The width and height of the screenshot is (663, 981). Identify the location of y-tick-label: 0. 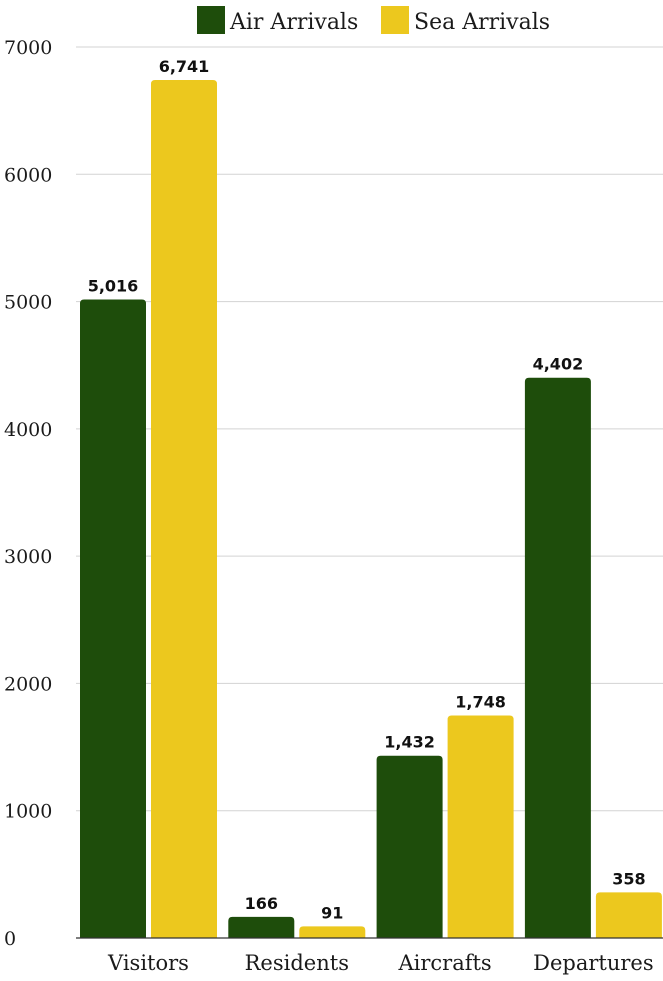
(10, 939).